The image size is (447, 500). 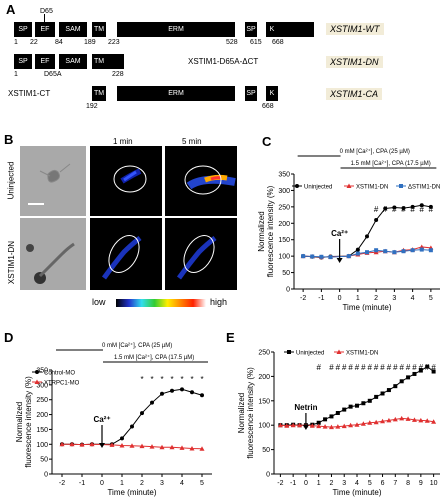 I want to click on pos-label: 528, so click(x=232, y=42).